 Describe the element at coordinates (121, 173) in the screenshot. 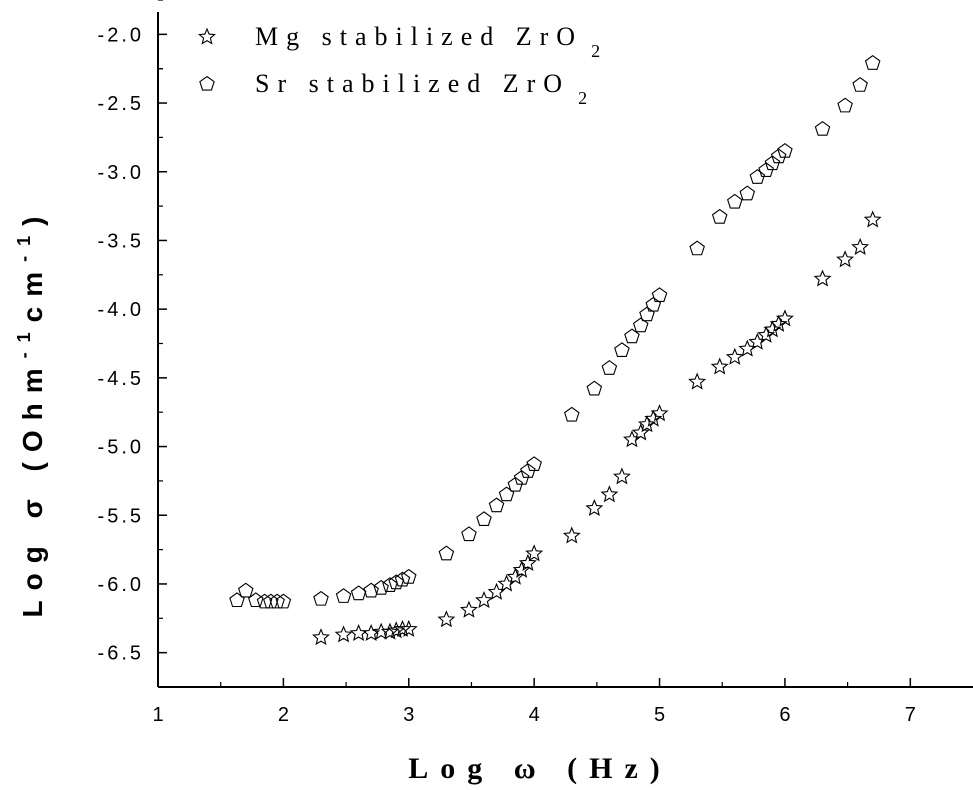

I see `y-tick-label: -3.0` at that location.